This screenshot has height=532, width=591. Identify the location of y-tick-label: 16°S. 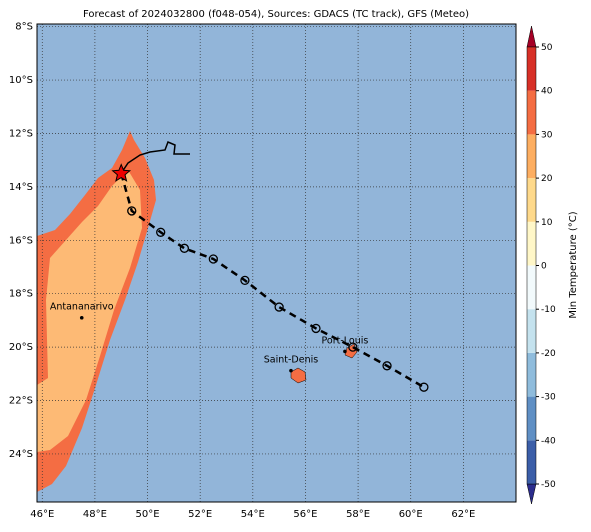
(21, 240).